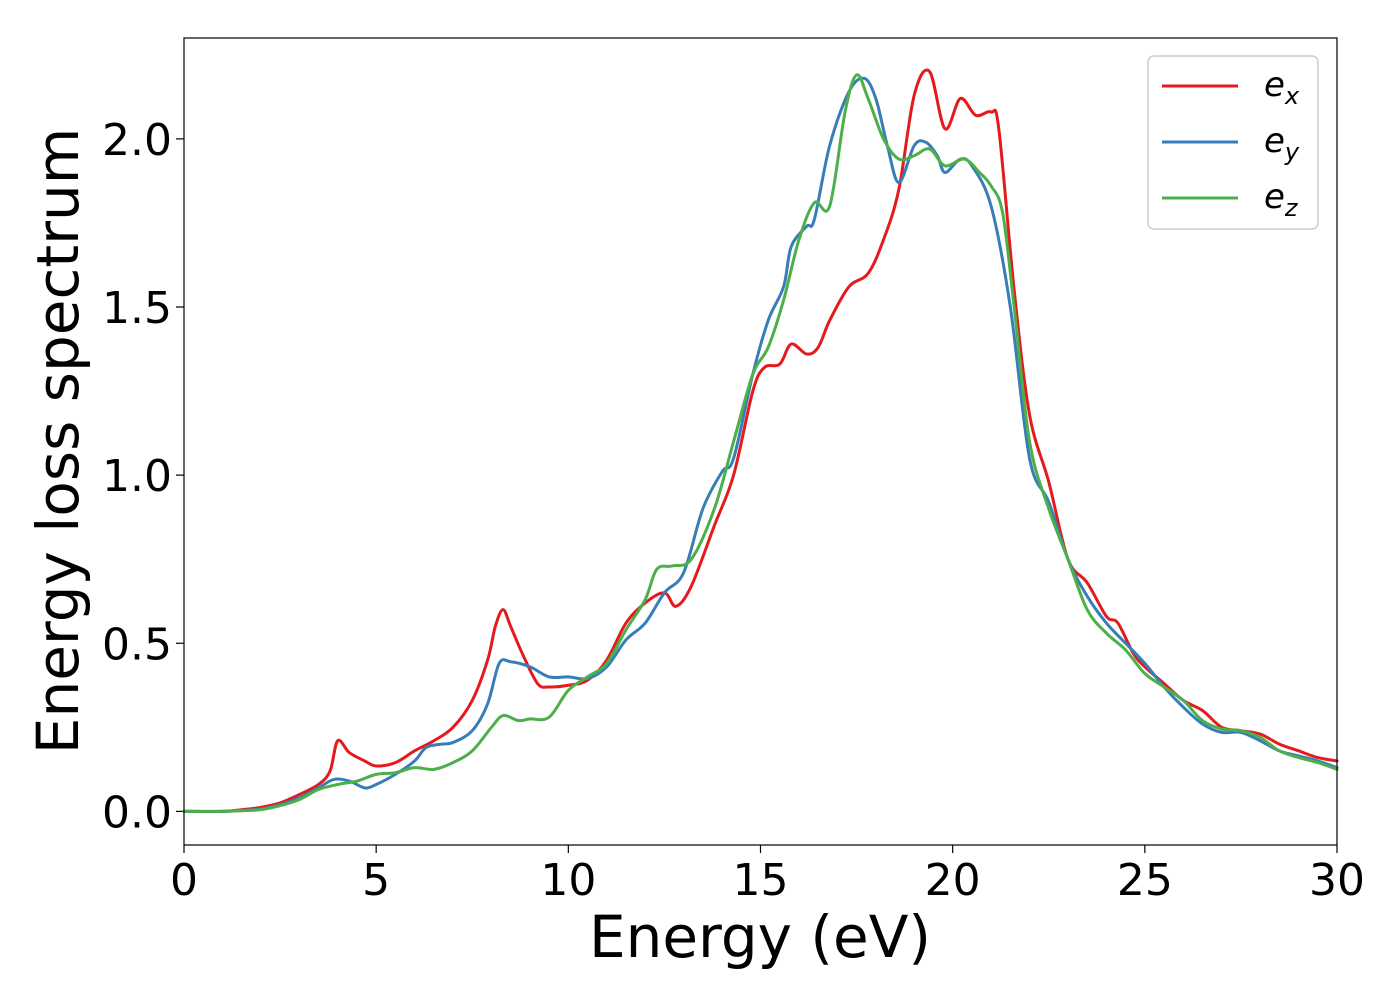 Image resolution: width=1400 pixels, height=1000 pixels. Describe the element at coordinates (137, 812) in the screenshot. I see `y-tick-label: 0.0` at that location.